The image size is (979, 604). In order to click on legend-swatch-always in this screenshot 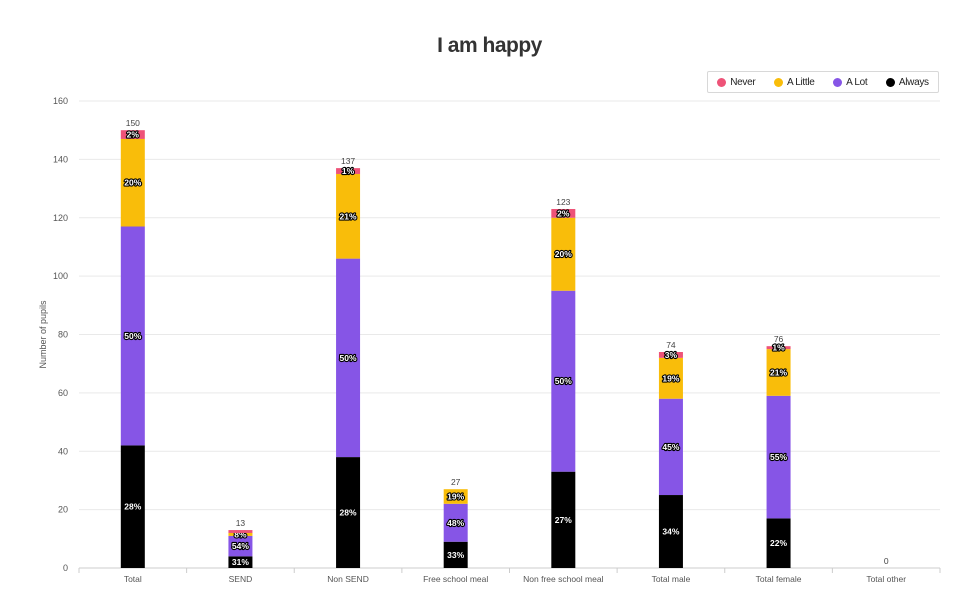, I will do `click(890, 82)`.